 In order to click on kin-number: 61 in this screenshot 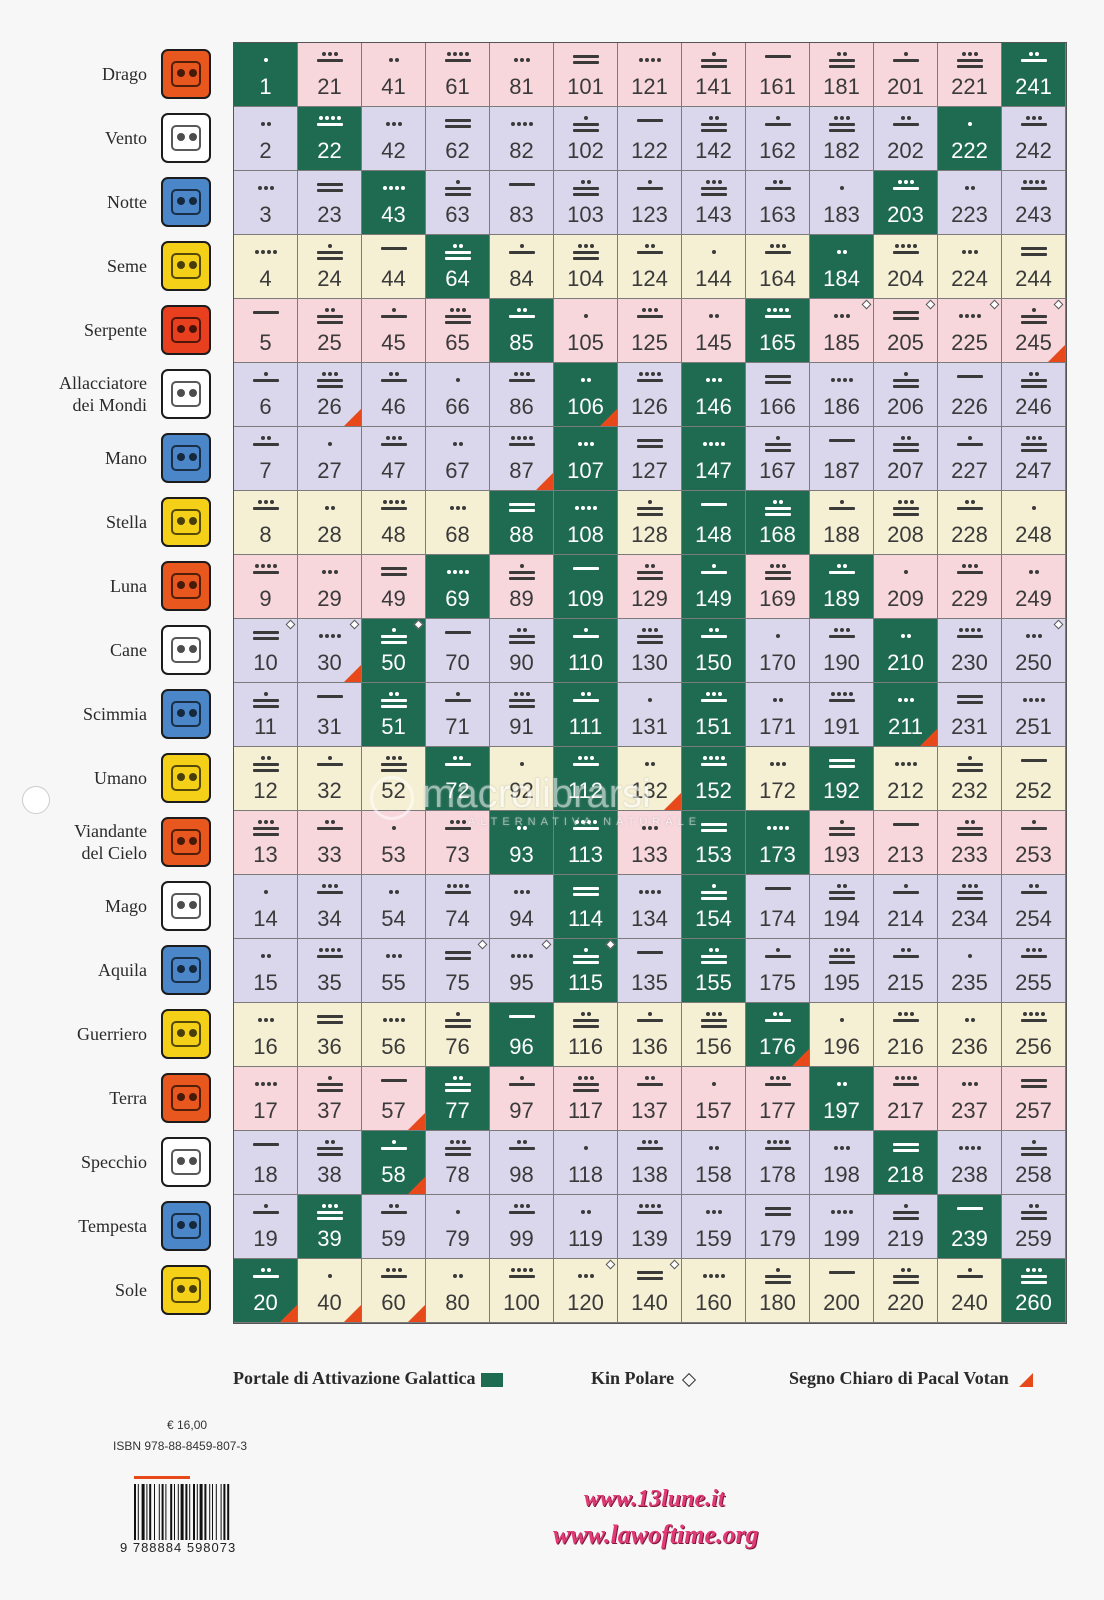, I will do `click(457, 86)`.